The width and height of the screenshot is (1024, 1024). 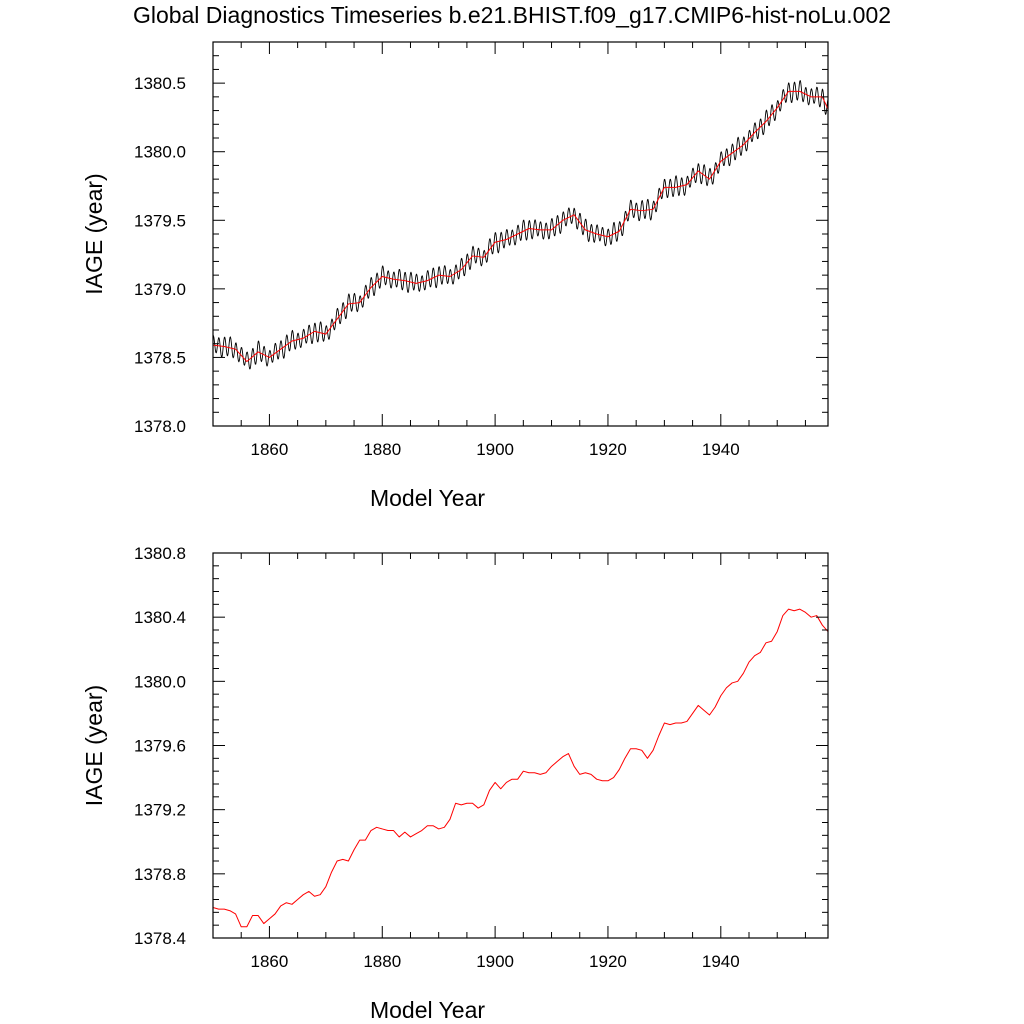 What do you see at coordinates (160, 83) in the screenshot?
I see `y-tick-label: 1380.5` at bounding box center [160, 83].